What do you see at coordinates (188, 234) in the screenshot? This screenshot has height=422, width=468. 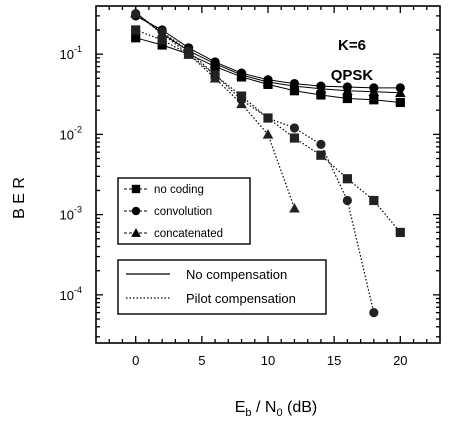 I see `legend-marker-label: concatenated` at bounding box center [188, 234].